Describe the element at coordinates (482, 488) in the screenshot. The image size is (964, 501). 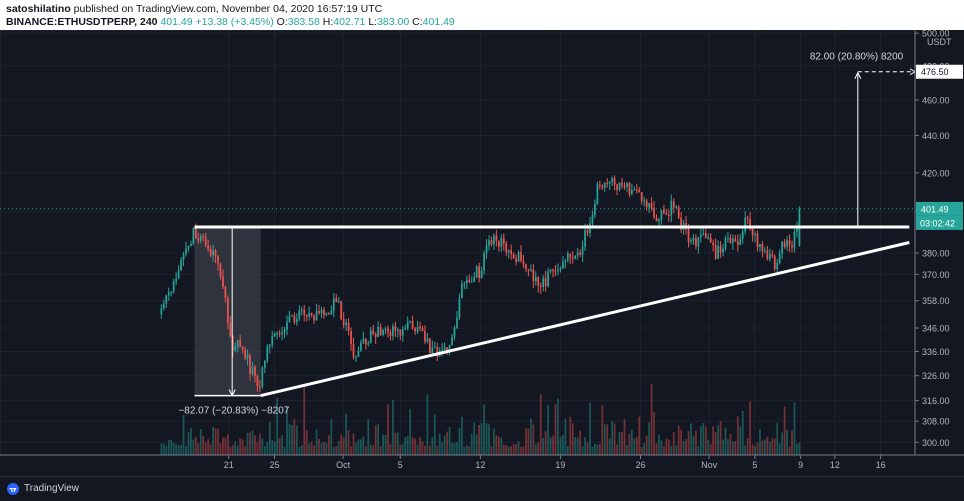
I see `footer-bar: TradingView` at that location.